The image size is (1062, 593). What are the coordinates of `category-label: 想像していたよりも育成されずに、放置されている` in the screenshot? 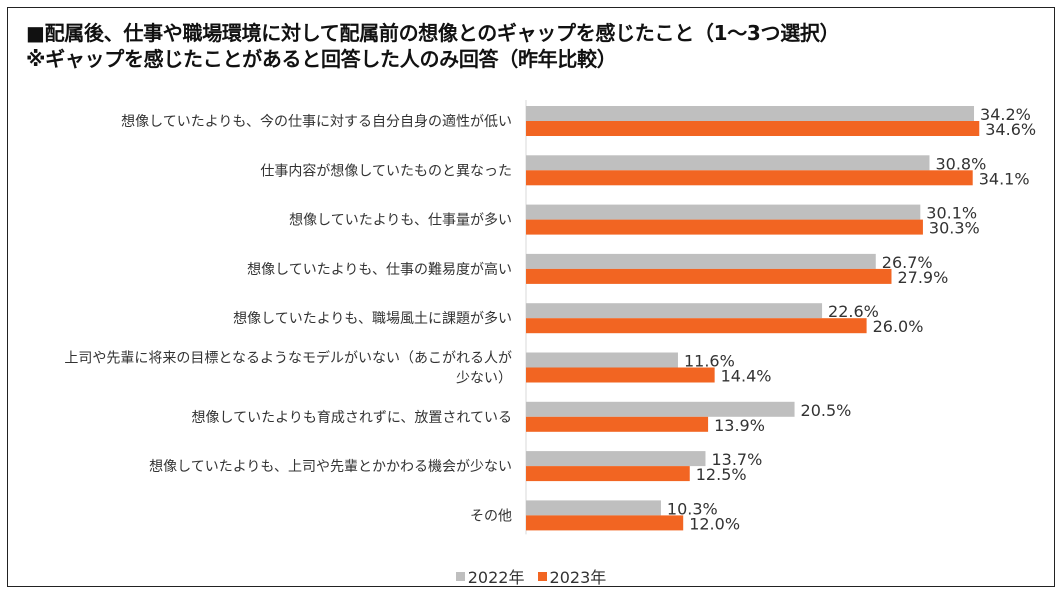 It's located at (352, 418).